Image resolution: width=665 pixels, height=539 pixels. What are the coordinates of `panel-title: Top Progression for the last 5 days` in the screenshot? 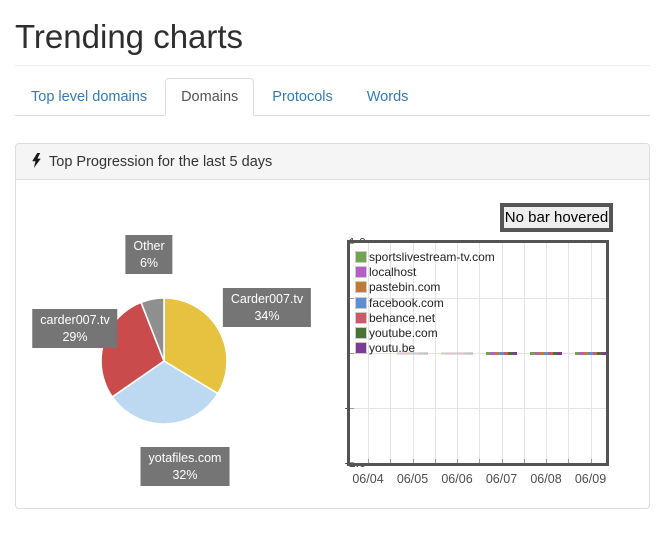 It's located at (161, 162).